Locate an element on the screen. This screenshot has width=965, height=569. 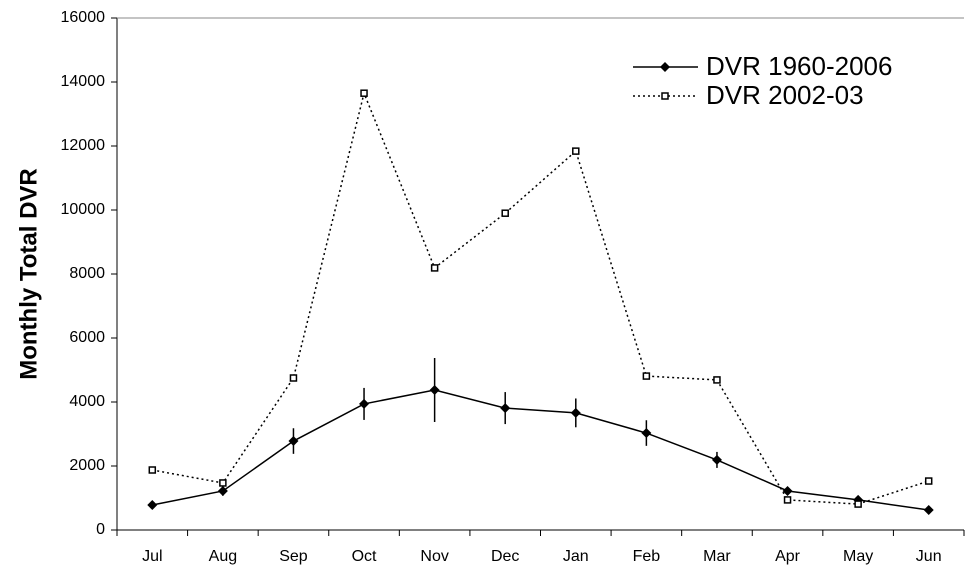
legend-label: DVR 1960-2006 is located at coordinates (799, 66).